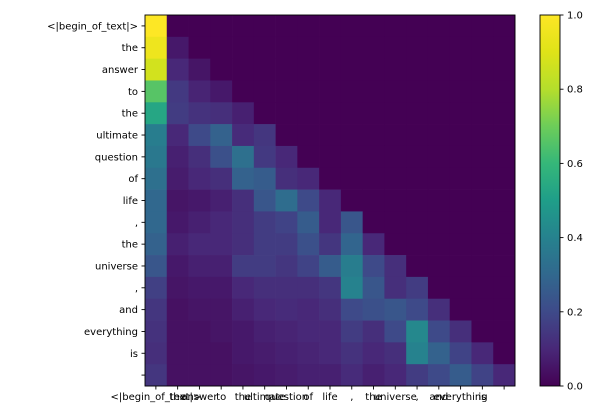 The width and height of the screenshot is (600, 419). What do you see at coordinates (395, 397) in the screenshot?
I see `x-tick-label: universe` at bounding box center [395, 397].